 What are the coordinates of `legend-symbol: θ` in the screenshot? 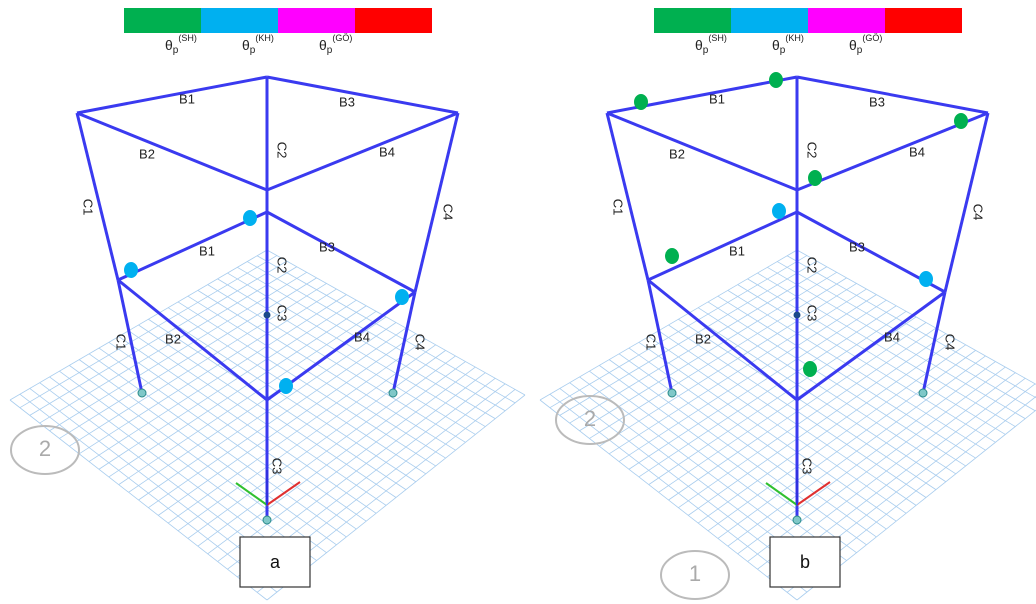 It's located at (699, 45).